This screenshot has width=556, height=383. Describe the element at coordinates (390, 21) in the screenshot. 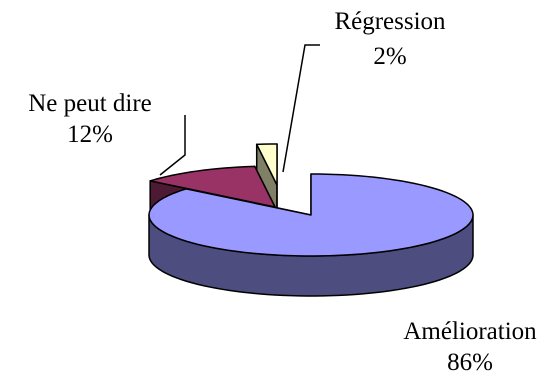

I see `slice-label-regression: Régression` at that location.